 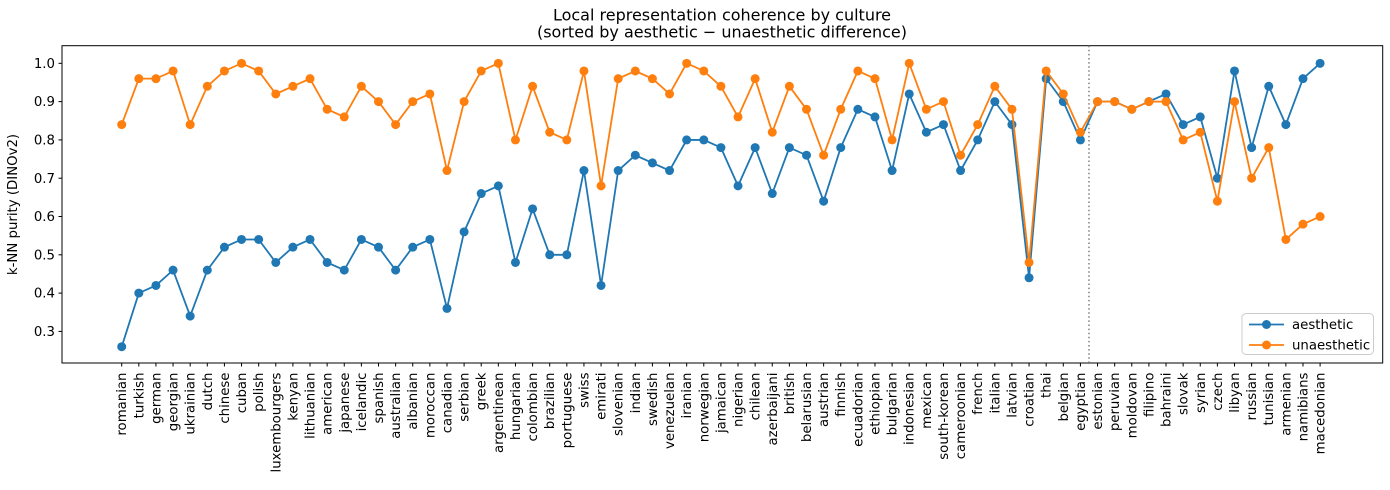 What do you see at coordinates (961, 416) in the screenshot?
I see `x-tick-label: cameroonian` at bounding box center [961, 416].